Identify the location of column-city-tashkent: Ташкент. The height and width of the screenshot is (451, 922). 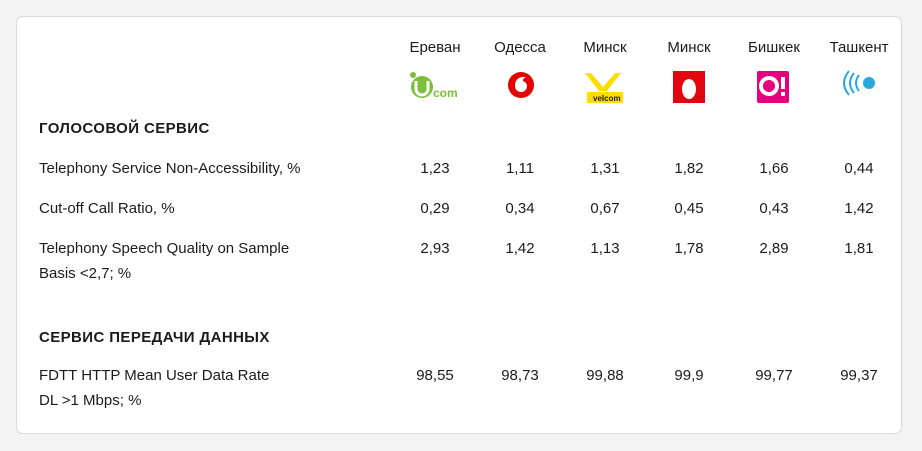
(859, 47).